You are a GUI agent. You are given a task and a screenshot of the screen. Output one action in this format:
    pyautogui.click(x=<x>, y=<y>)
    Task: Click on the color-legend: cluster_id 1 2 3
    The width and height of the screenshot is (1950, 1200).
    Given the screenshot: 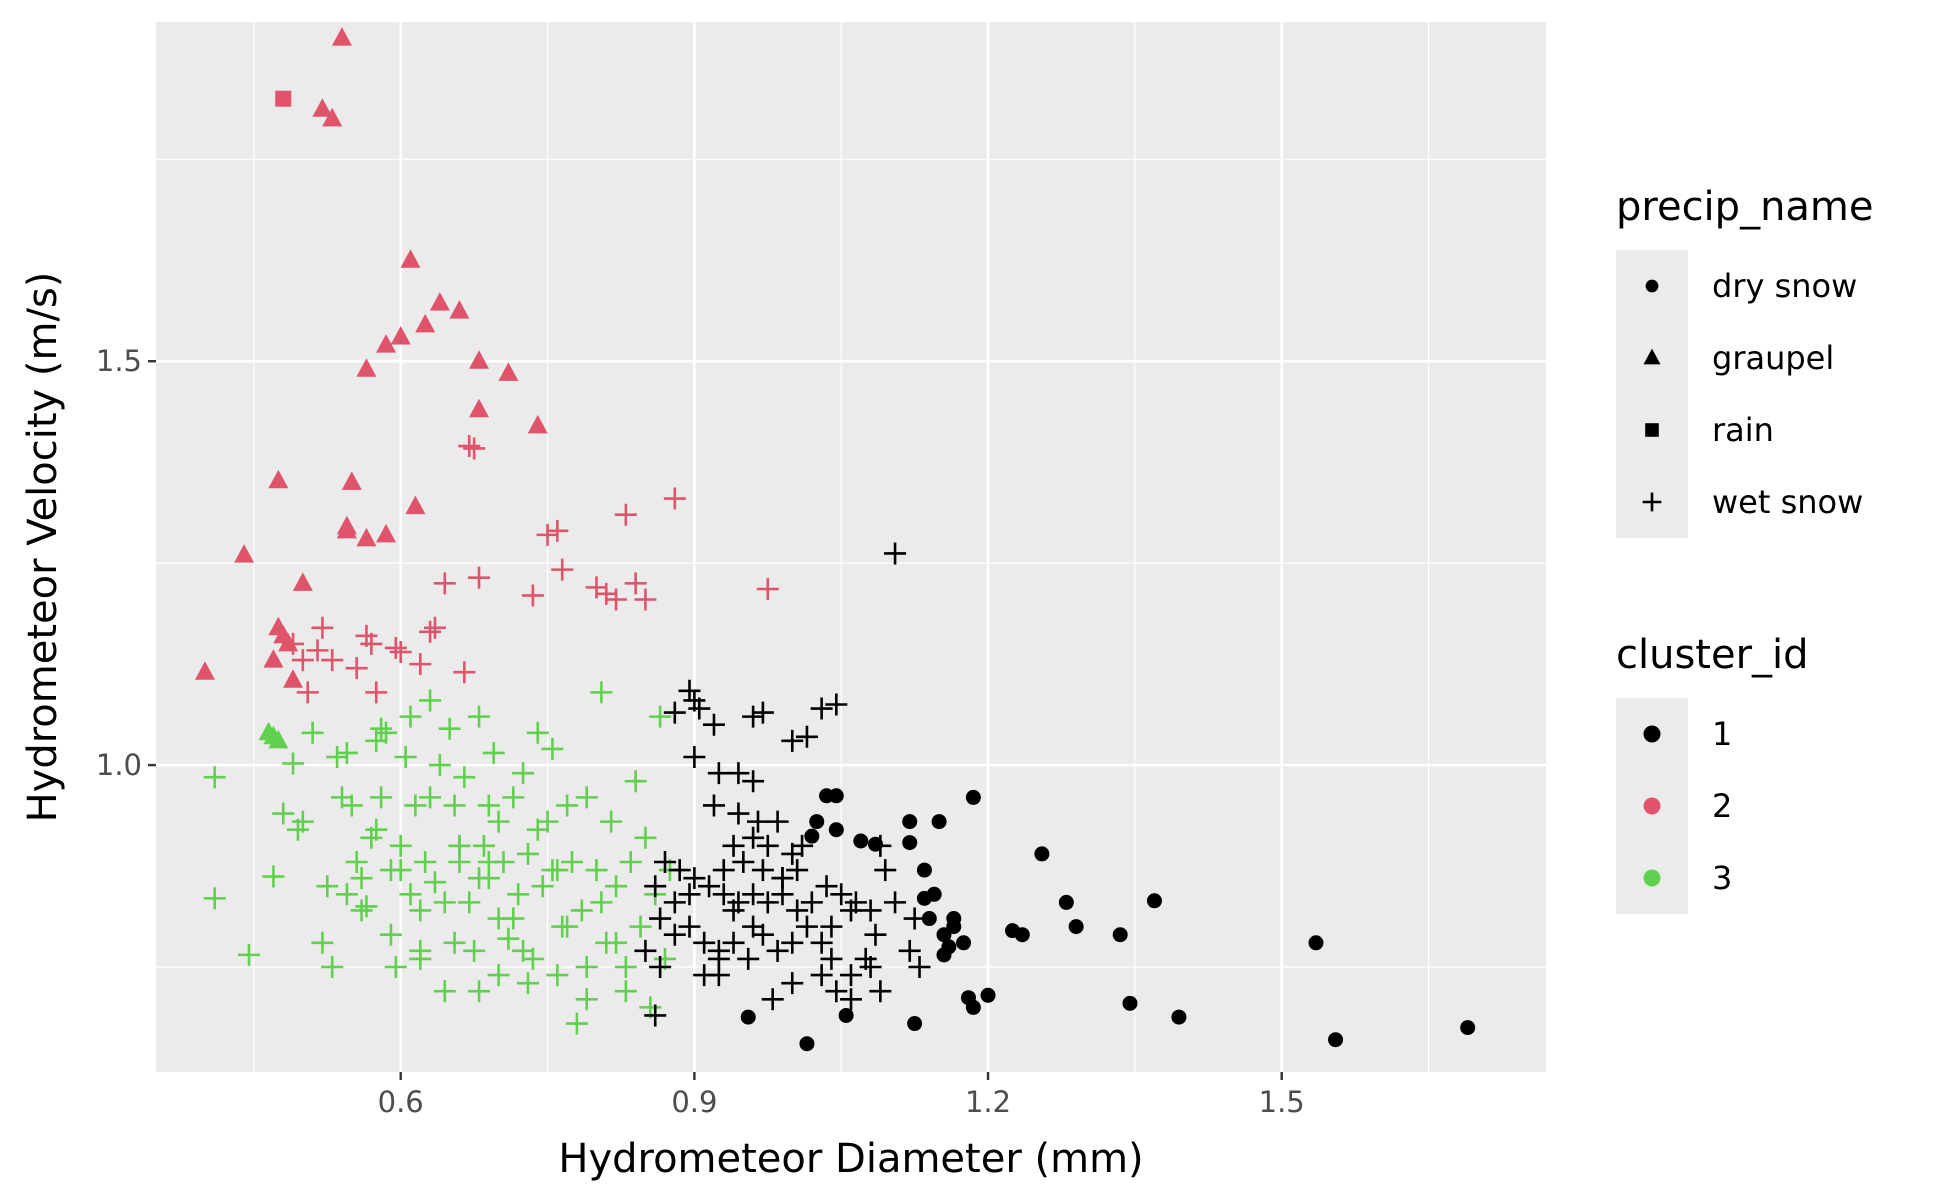 What is the action you would take?
    pyautogui.click(x=1712, y=773)
    